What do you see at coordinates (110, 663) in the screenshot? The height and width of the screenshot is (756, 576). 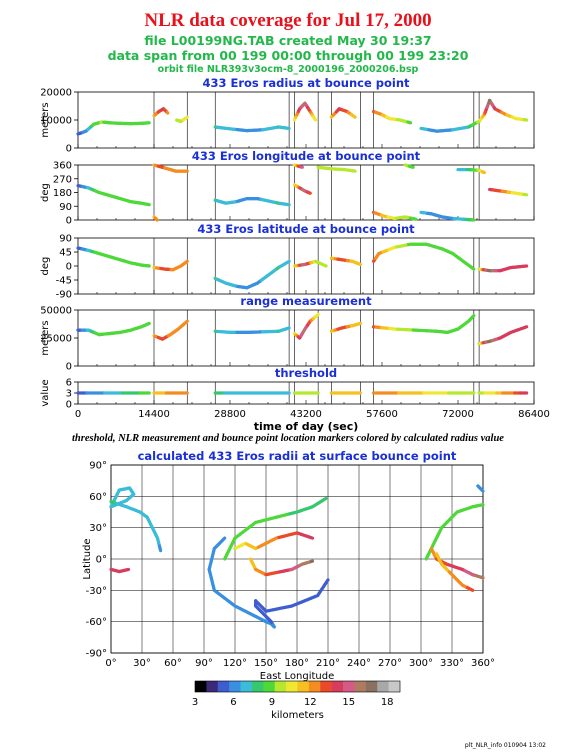 I see `map-x-tick-label: 0°` at bounding box center [110, 663].